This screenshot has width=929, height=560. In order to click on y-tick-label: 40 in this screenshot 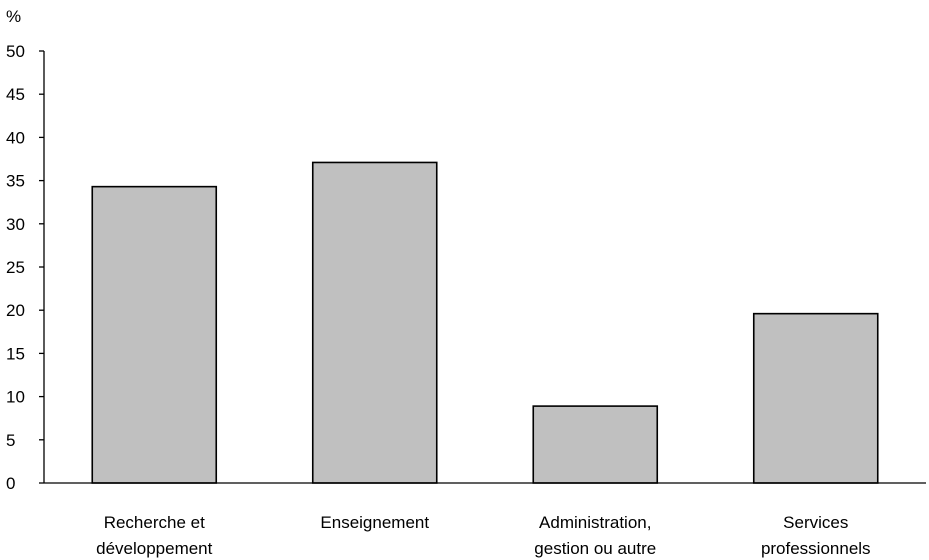, I will do `click(15, 137)`.